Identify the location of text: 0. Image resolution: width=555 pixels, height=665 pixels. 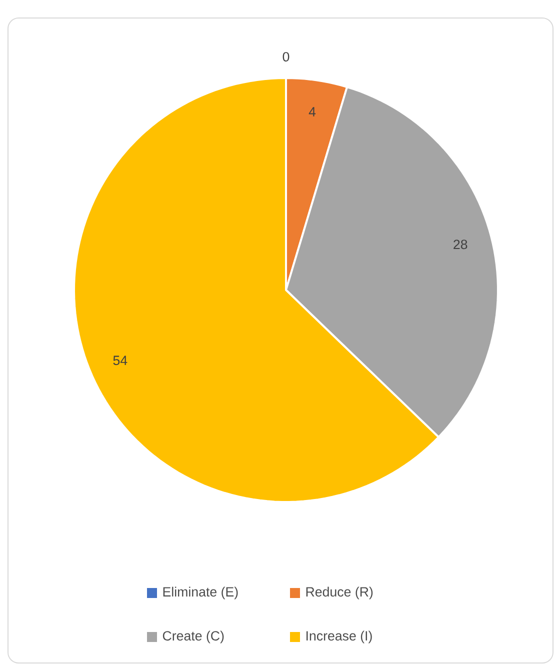
(286, 57).